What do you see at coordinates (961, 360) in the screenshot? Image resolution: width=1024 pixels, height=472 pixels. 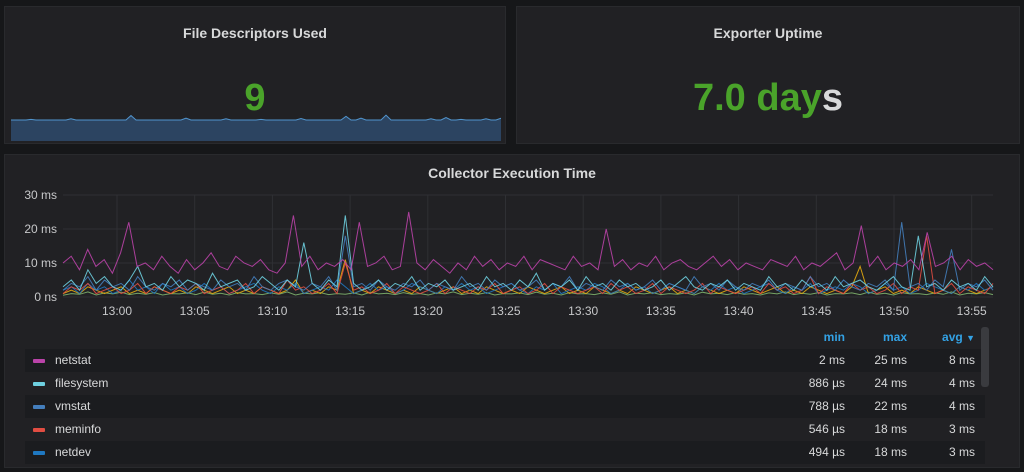 I see `legend-avg-value: 8 ms` at bounding box center [961, 360].